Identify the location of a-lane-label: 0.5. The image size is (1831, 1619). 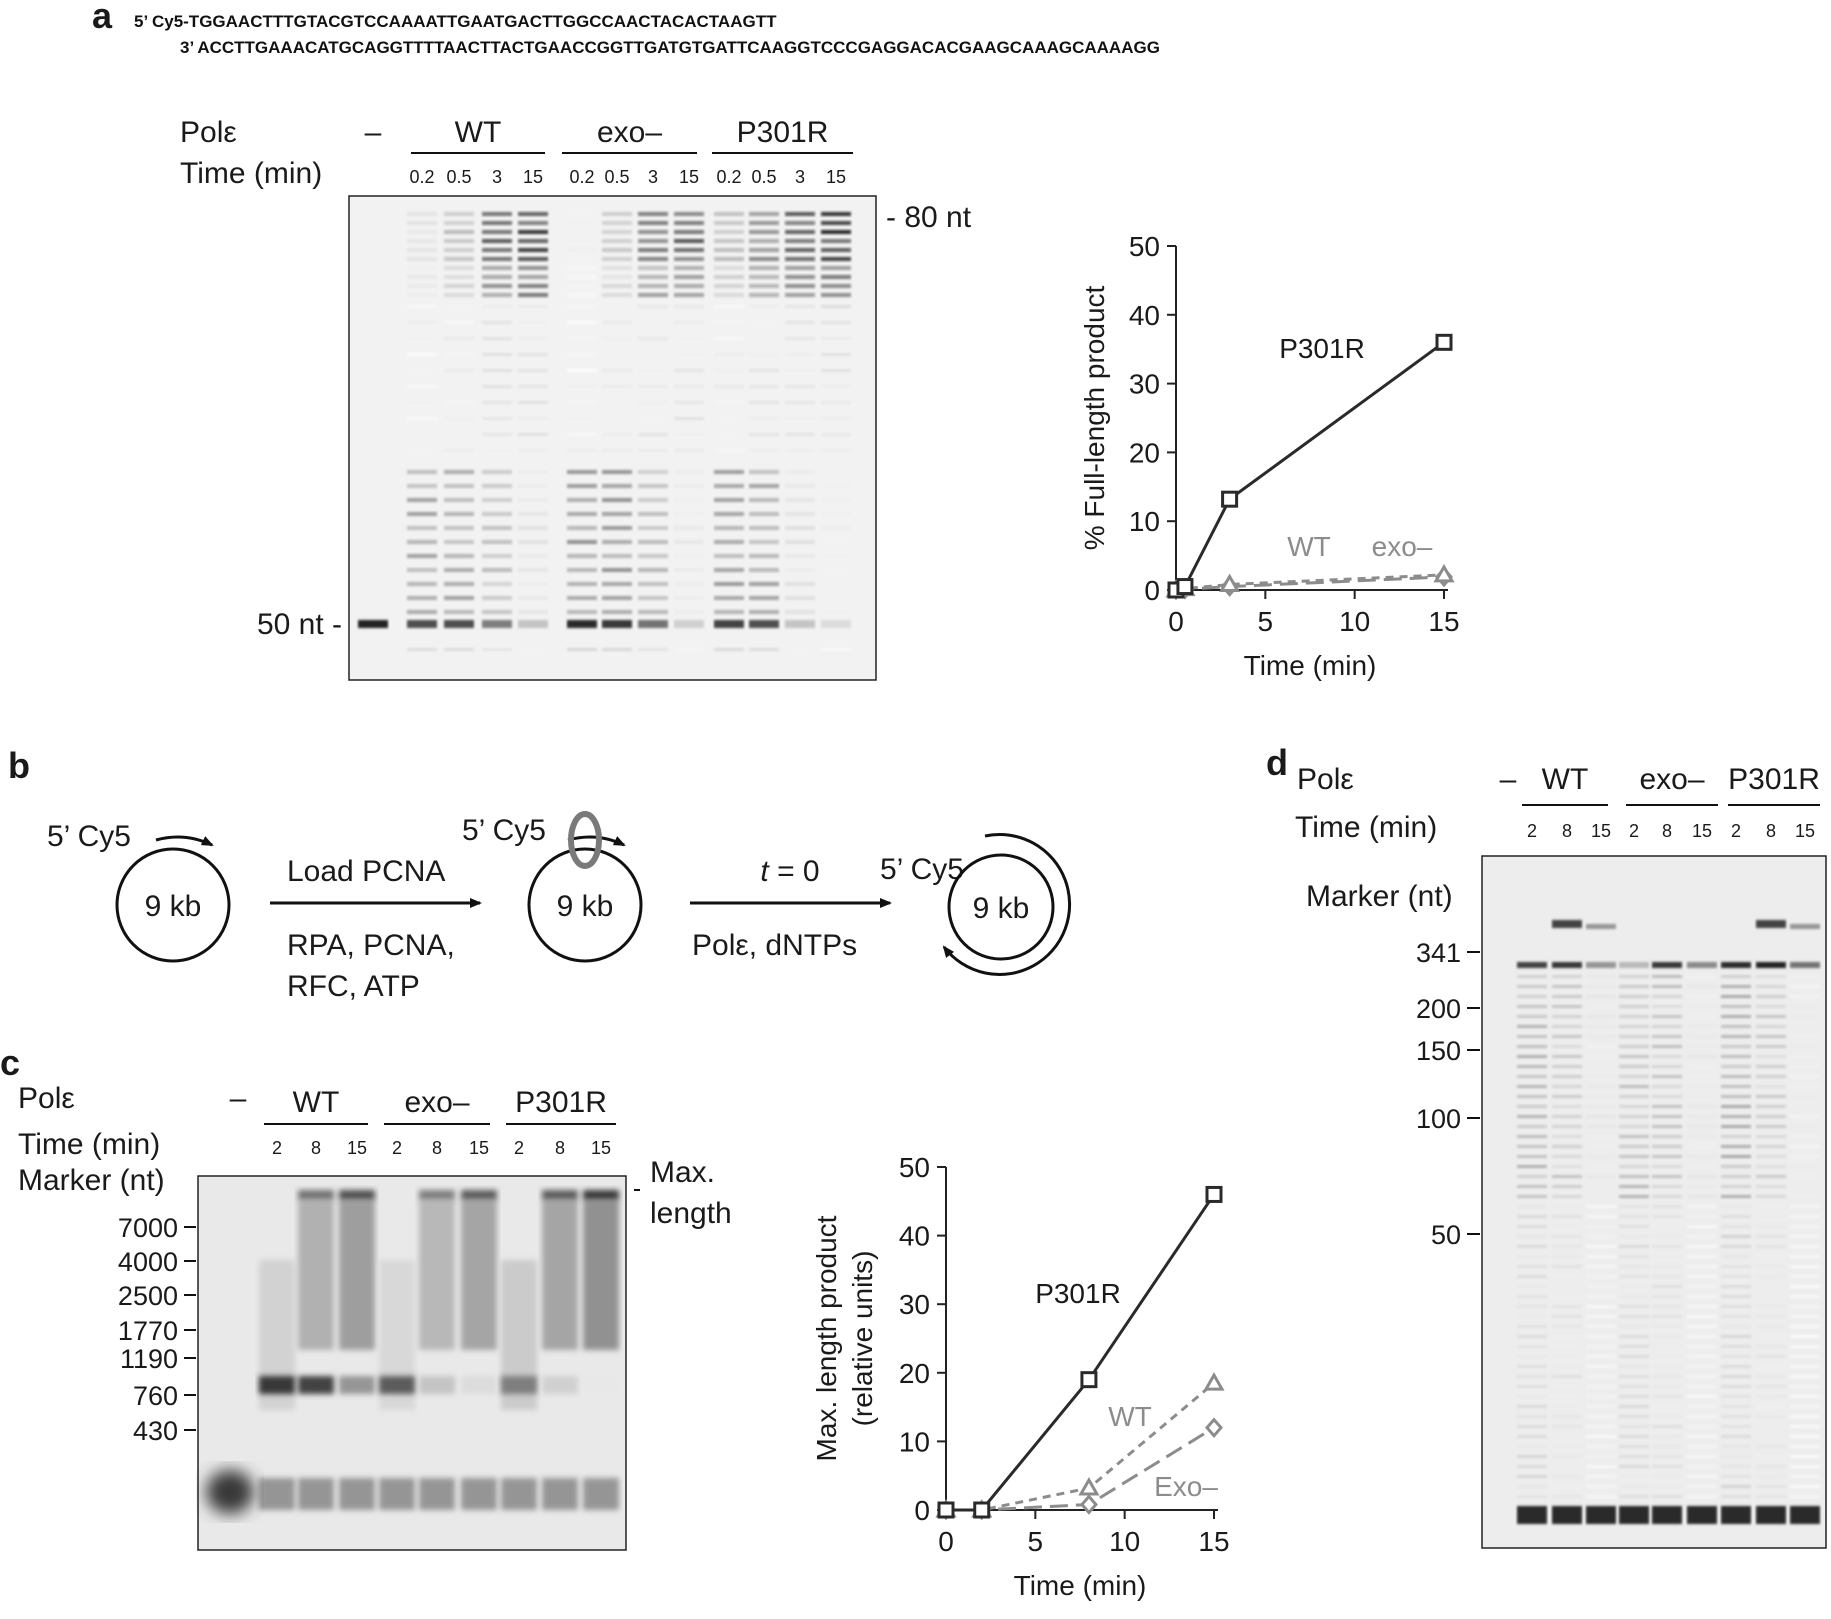
(763, 177).